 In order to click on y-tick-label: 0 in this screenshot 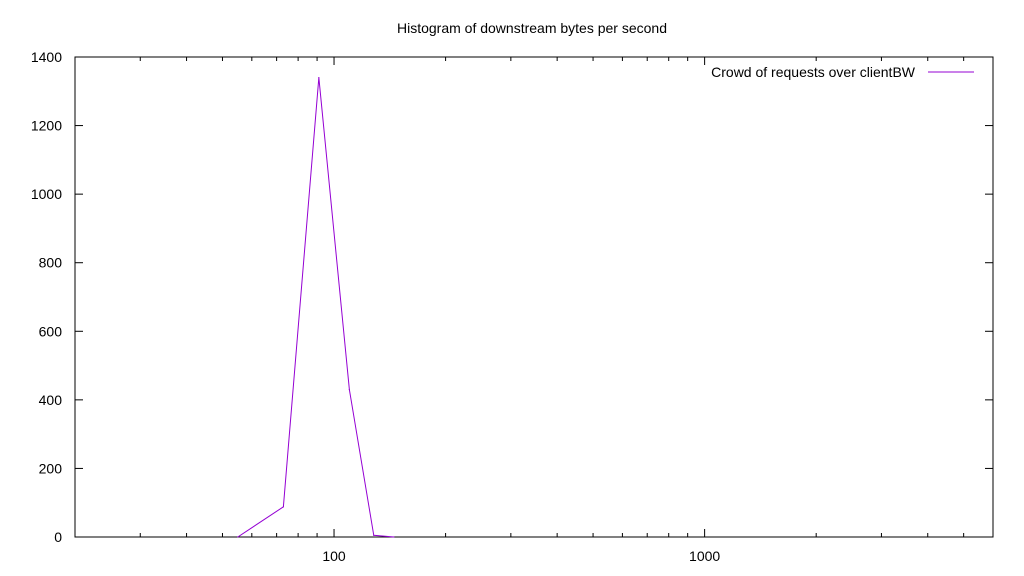, I will do `click(58, 537)`.